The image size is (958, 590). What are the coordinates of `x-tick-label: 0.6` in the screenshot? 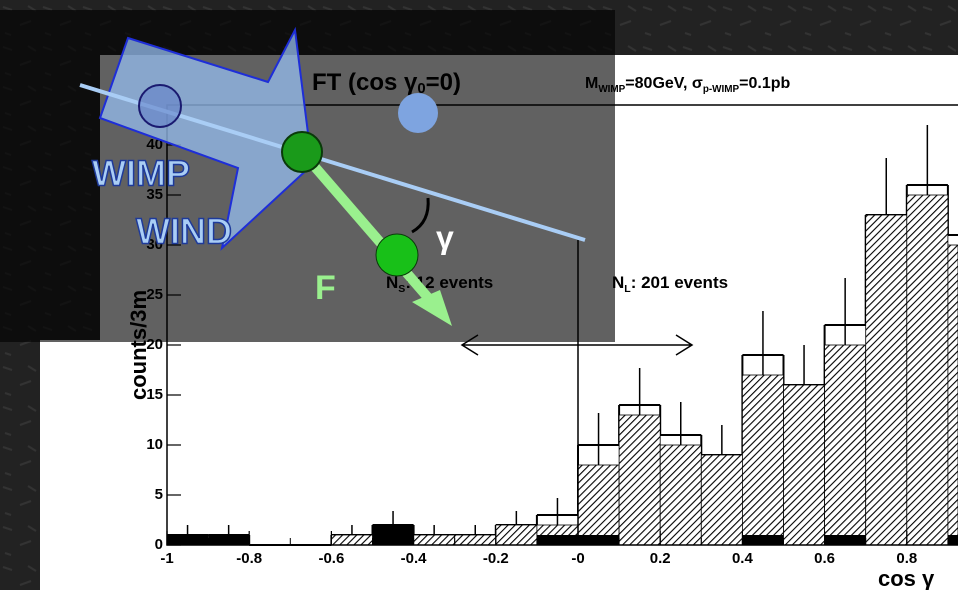 It's located at (824, 558).